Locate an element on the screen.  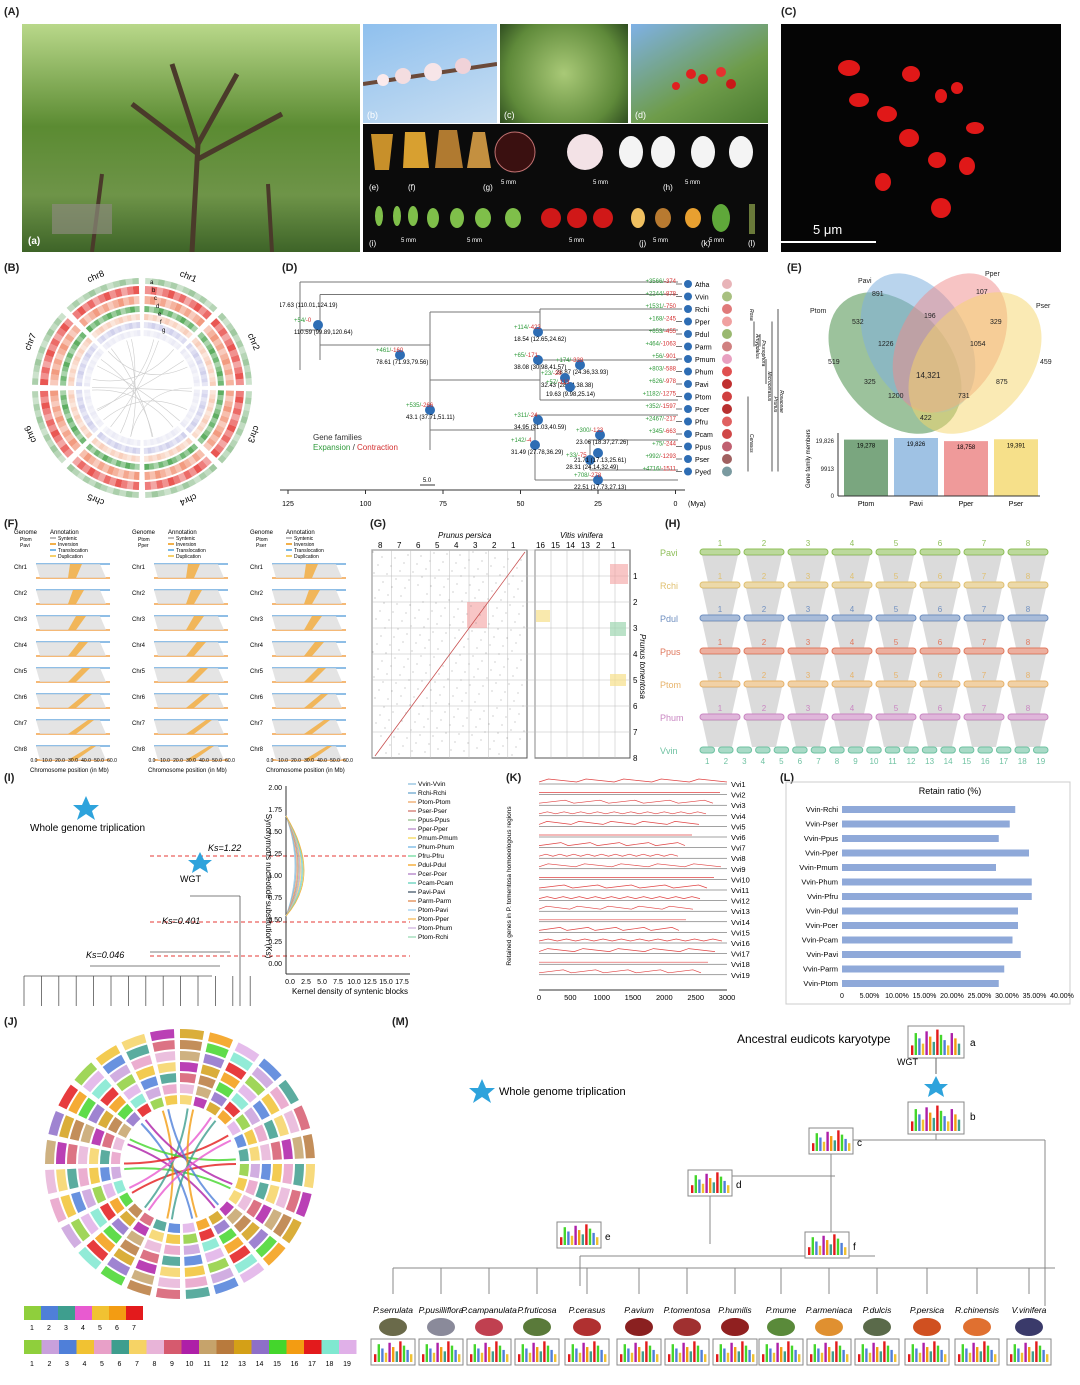
row-label: Vvi13 is located at coordinates (740, 911).